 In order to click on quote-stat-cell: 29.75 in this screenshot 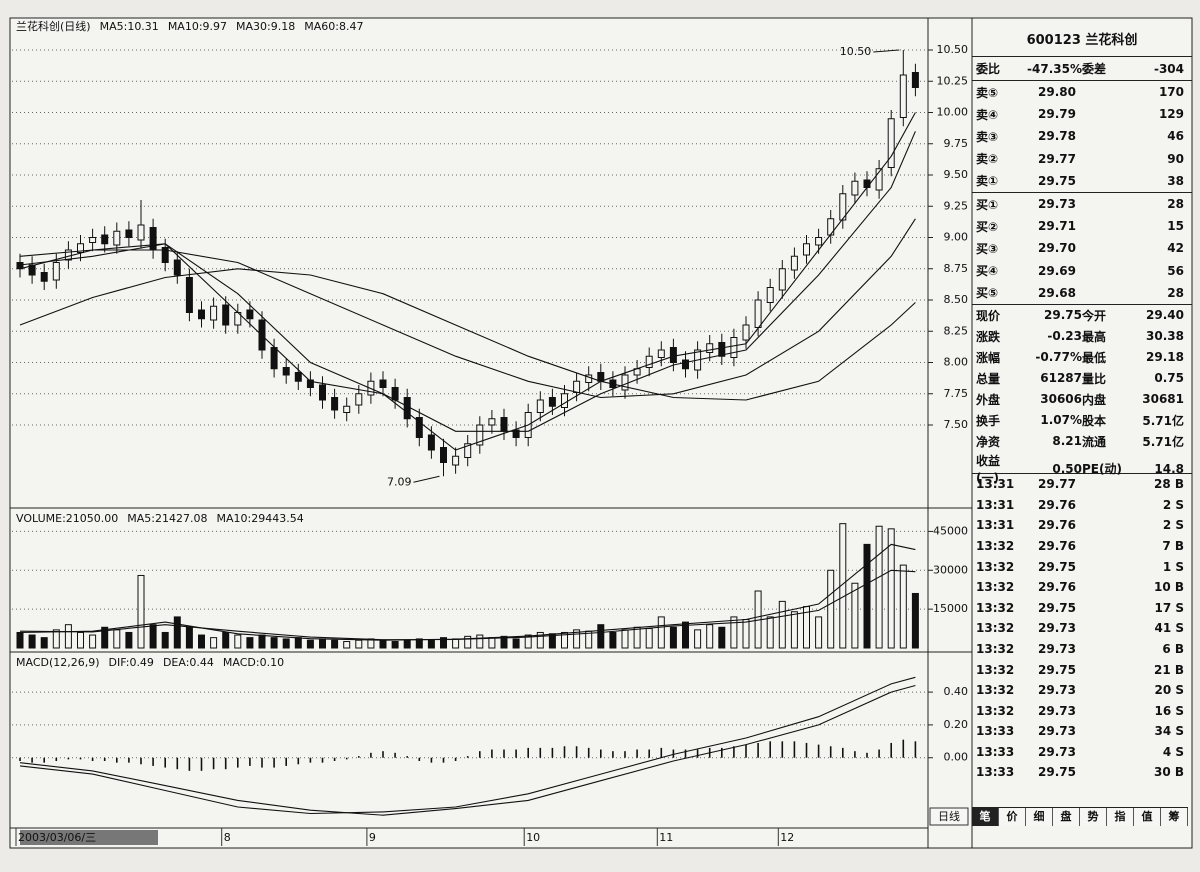, I will do `click(1063, 315)`.